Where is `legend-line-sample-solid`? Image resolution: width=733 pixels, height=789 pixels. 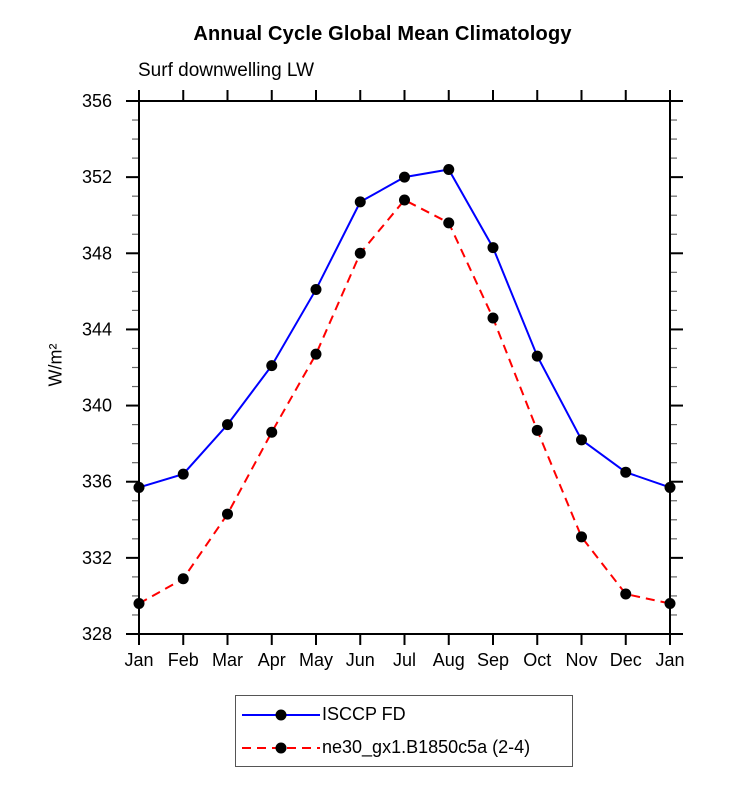 legend-line-sample-solid is located at coordinates (281, 714).